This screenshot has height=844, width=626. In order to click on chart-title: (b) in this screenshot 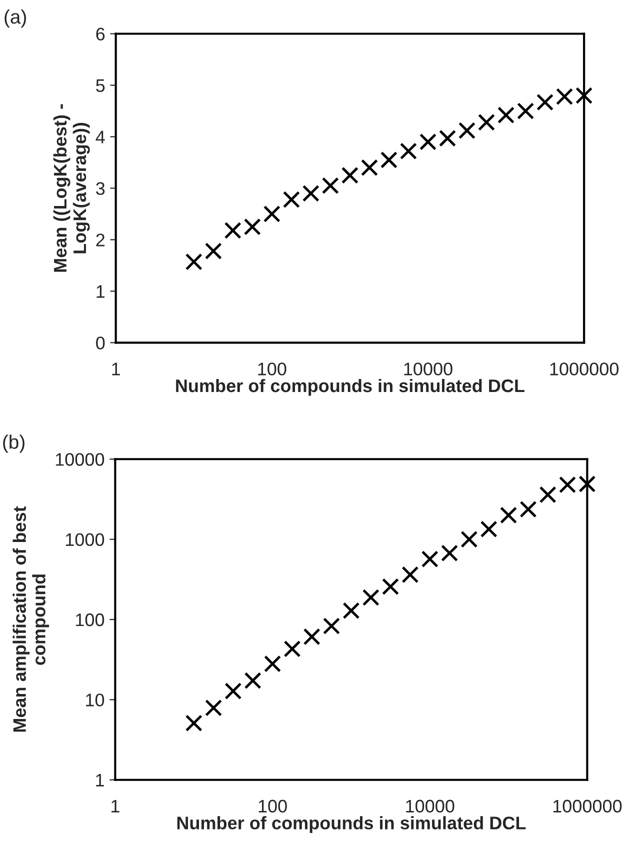, I will do `click(13, 443)`.